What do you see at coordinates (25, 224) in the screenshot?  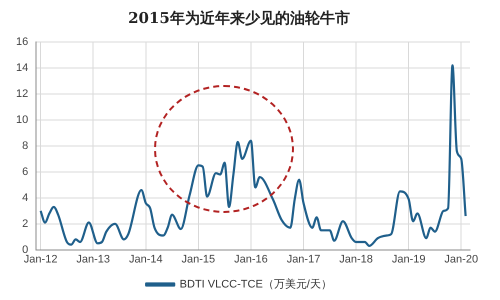 I see `y-tick-label: 2` at bounding box center [25, 224].